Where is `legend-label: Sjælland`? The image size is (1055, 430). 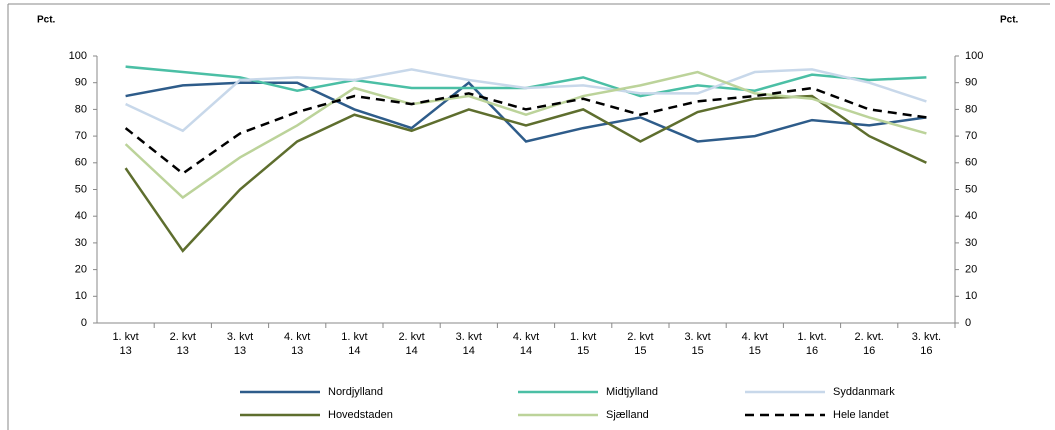 legend-label: Sjælland is located at coordinates (627, 415).